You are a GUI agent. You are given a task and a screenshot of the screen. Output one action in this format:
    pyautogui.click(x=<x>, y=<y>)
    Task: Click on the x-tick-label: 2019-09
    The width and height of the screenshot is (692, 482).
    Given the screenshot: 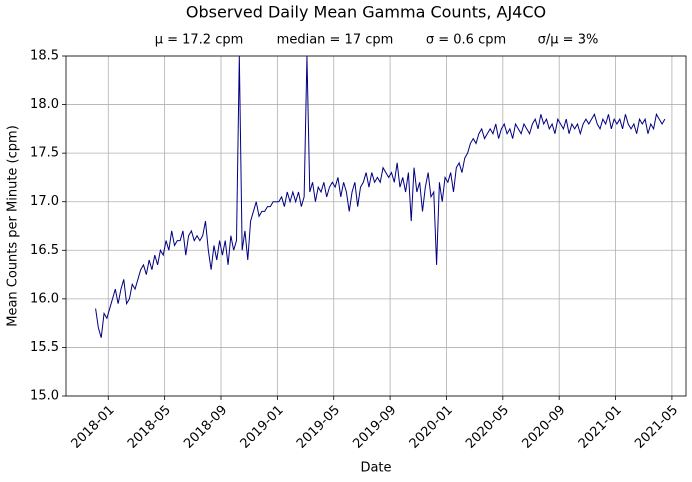 What is the action you would take?
    pyautogui.click(x=374, y=427)
    